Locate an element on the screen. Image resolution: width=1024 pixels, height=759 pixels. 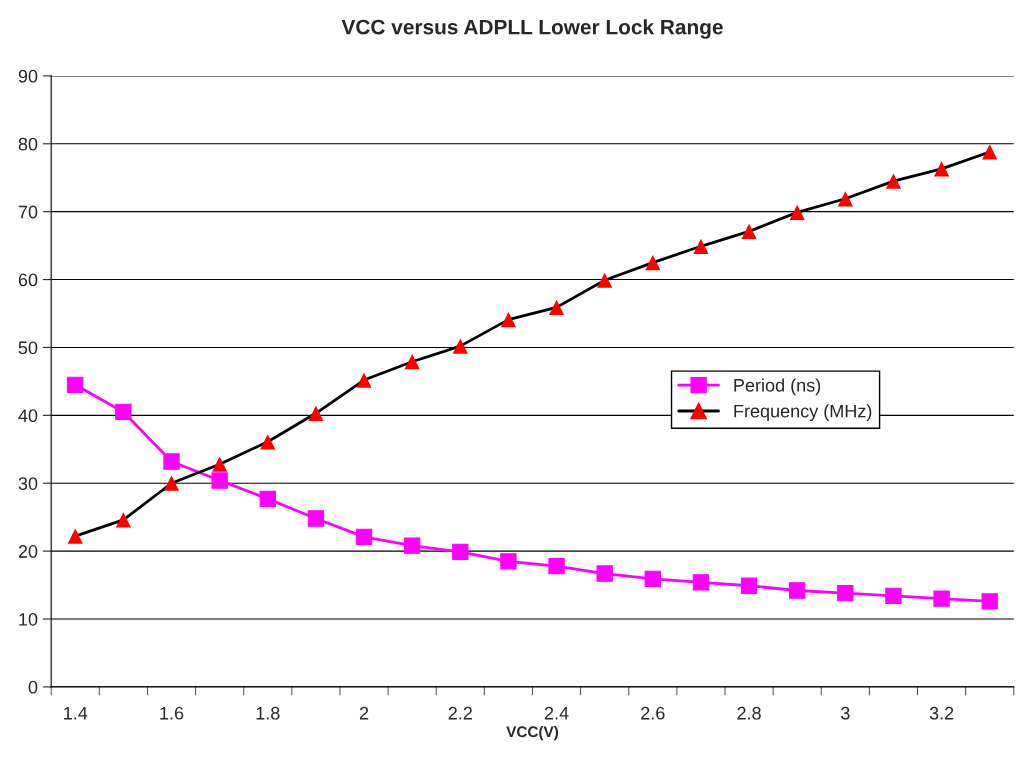
x-tick-label: 2.4 is located at coordinates (556, 713).